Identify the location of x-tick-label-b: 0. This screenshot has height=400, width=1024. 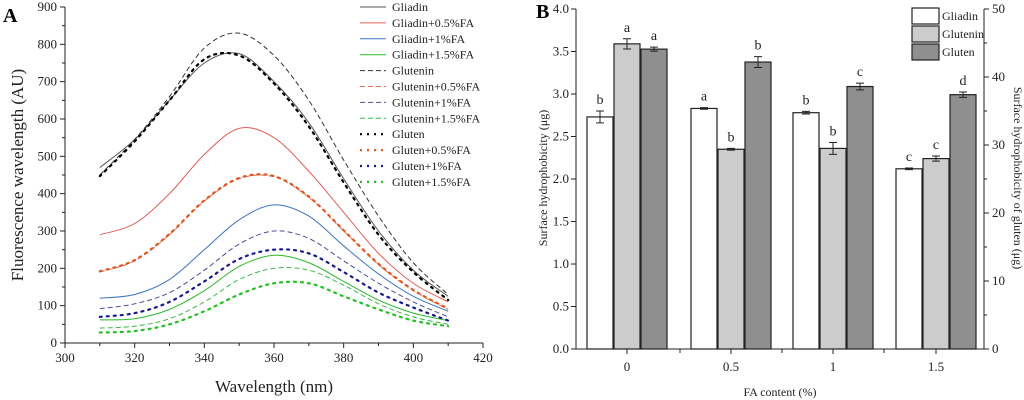
(627, 366).